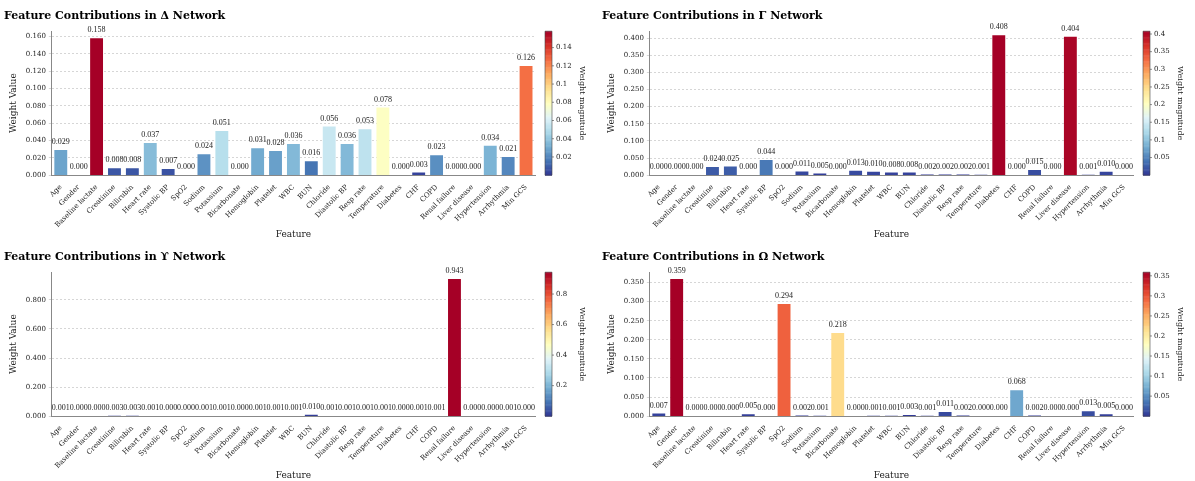  I want to click on data-label: 0.028, so click(275, 142).